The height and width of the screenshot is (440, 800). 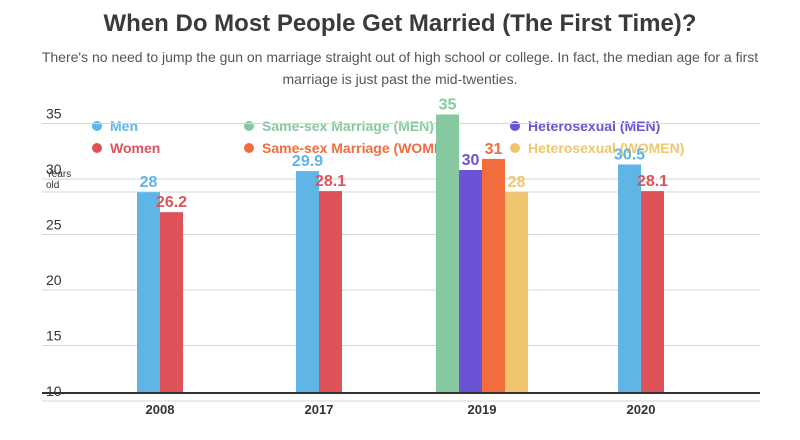 I want to click on legend-label: Same-sex Marriage (WOMEN), so click(x=360, y=148).